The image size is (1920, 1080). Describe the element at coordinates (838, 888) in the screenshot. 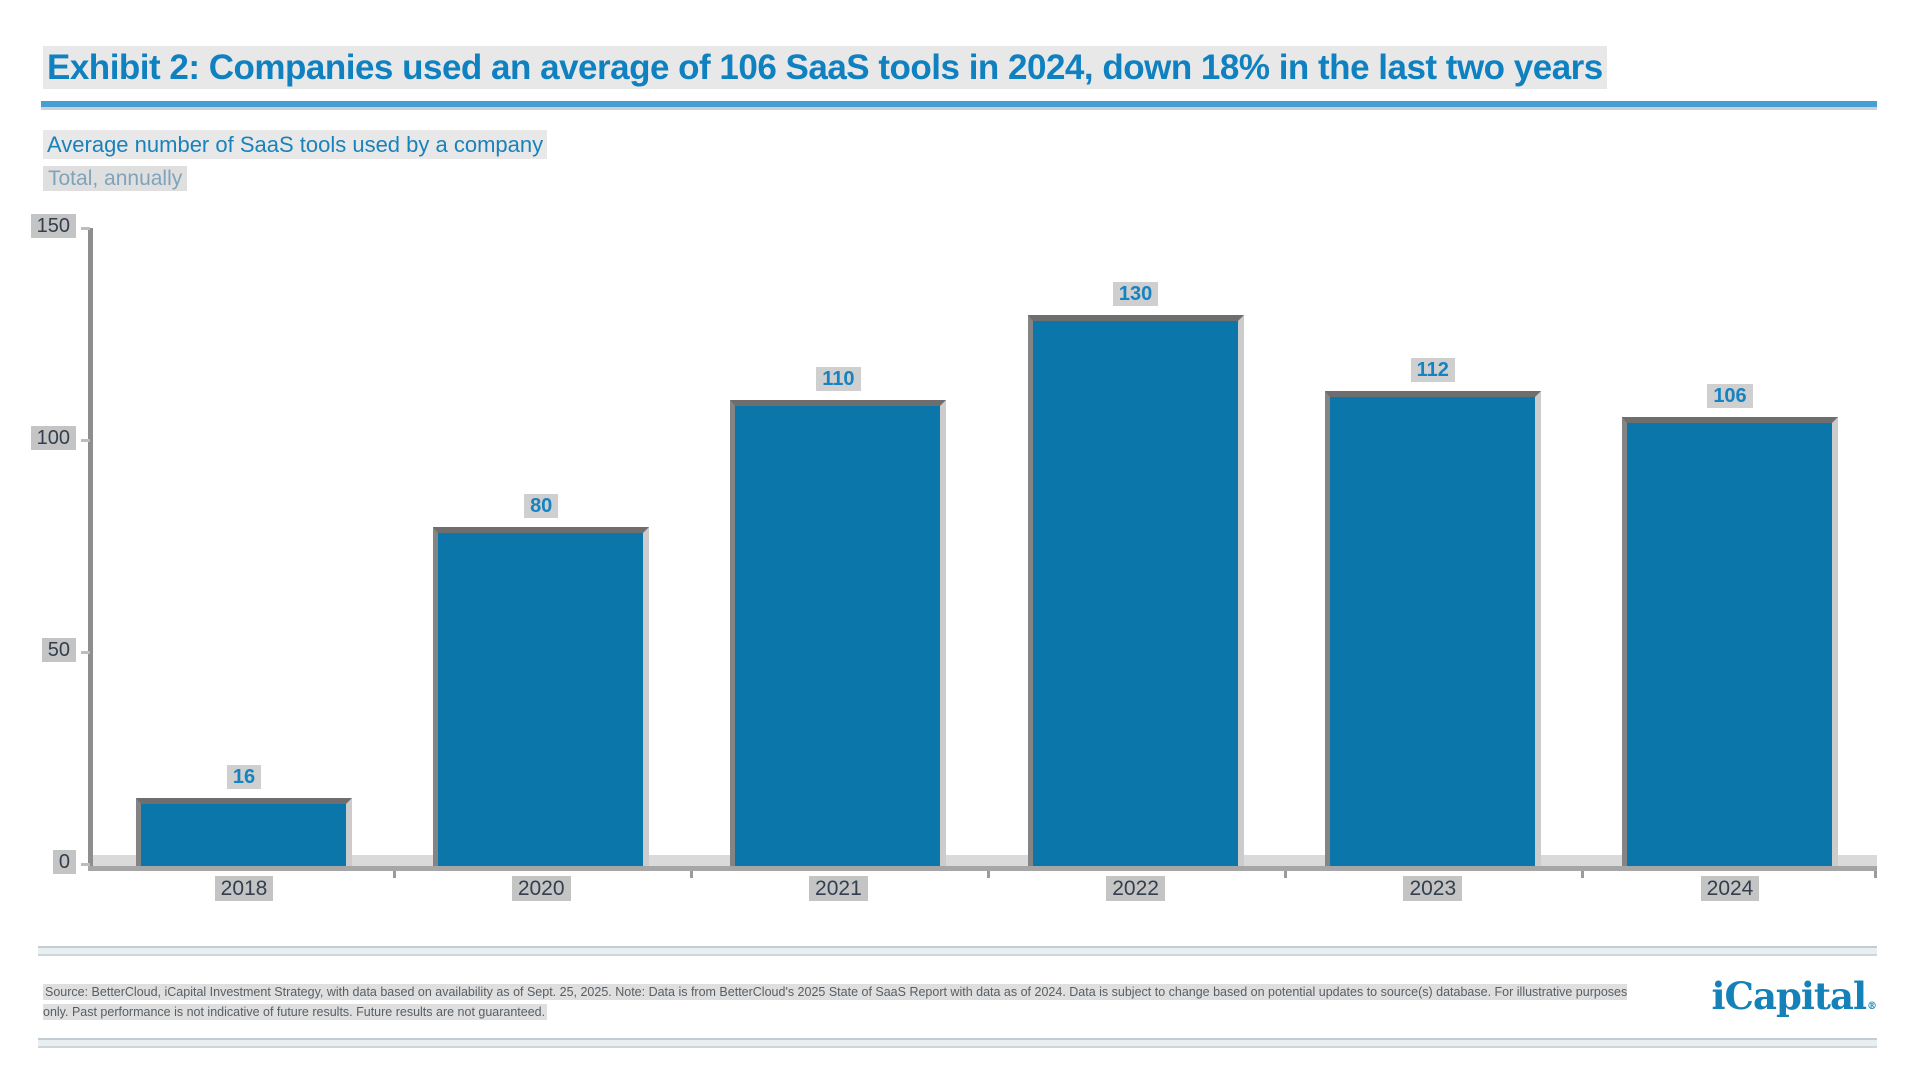

I see `x-axis-label: 2021` at that location.